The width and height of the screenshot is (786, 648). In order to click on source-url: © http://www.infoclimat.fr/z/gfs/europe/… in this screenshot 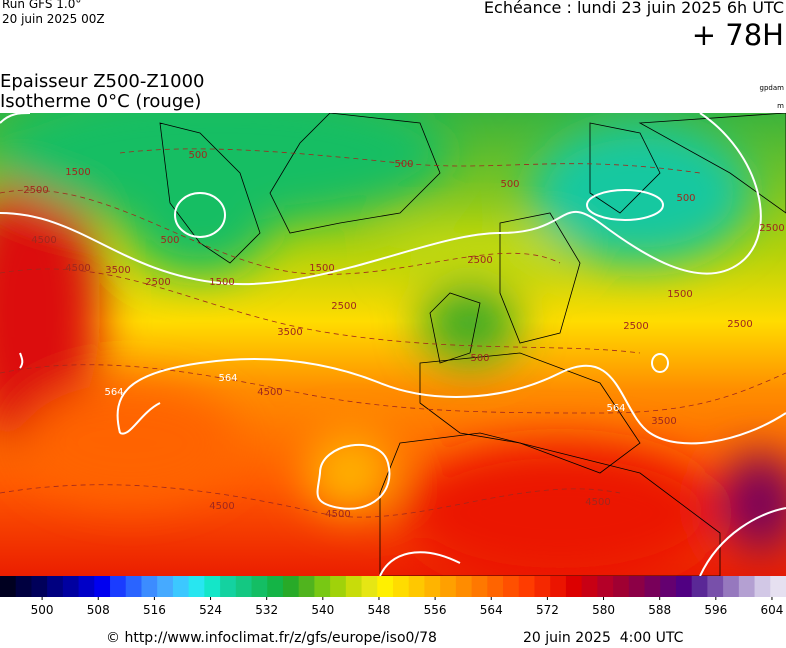, I will do `click(271, 638)`.